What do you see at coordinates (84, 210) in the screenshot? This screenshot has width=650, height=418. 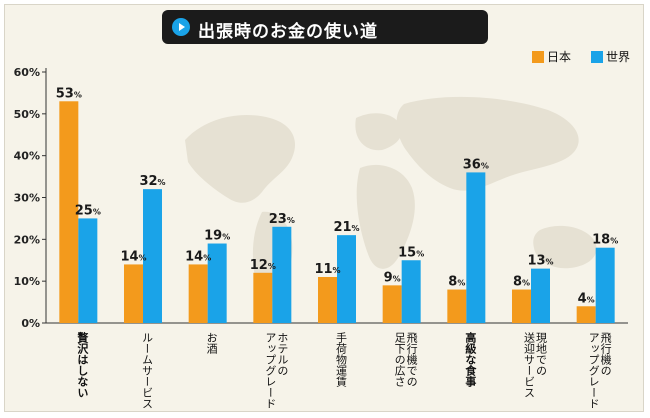 I see `data-label-value: 25` at bounding box center [84, 210].